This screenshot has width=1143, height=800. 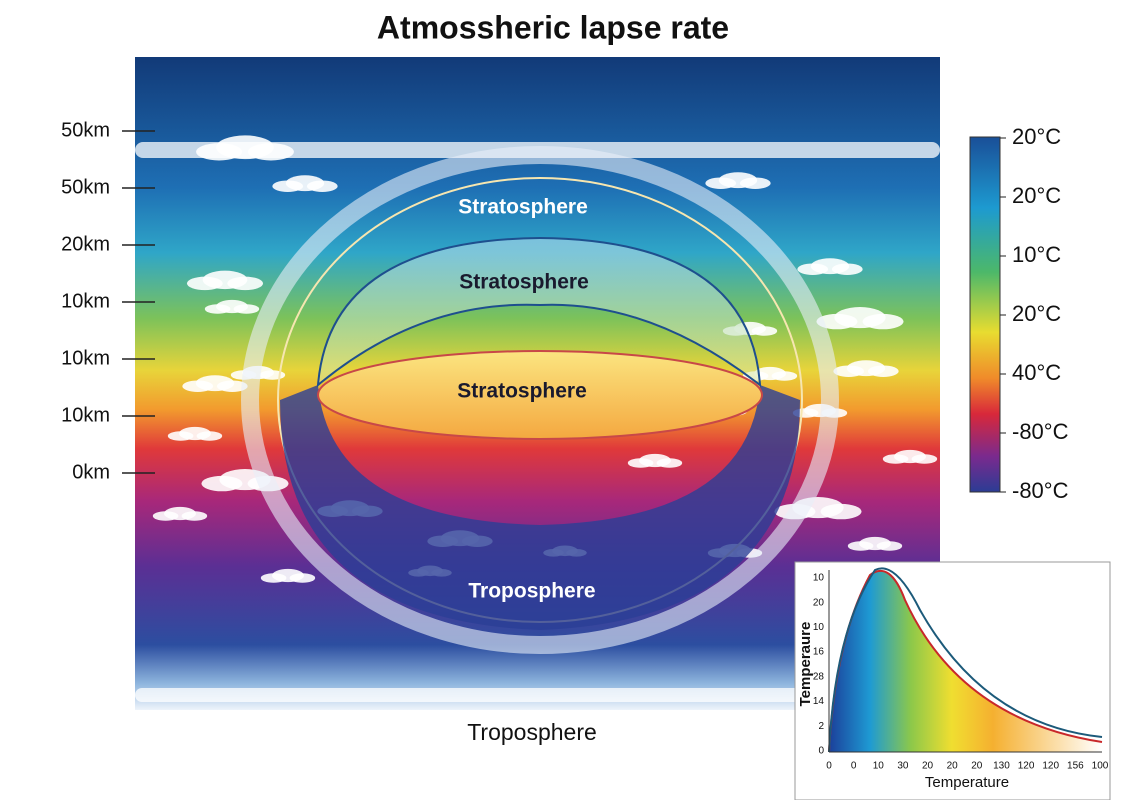 What do you see at coordinates (540, 507) in the screenshot?
I see `troposphere-shell` at bounding box center [540, 507].